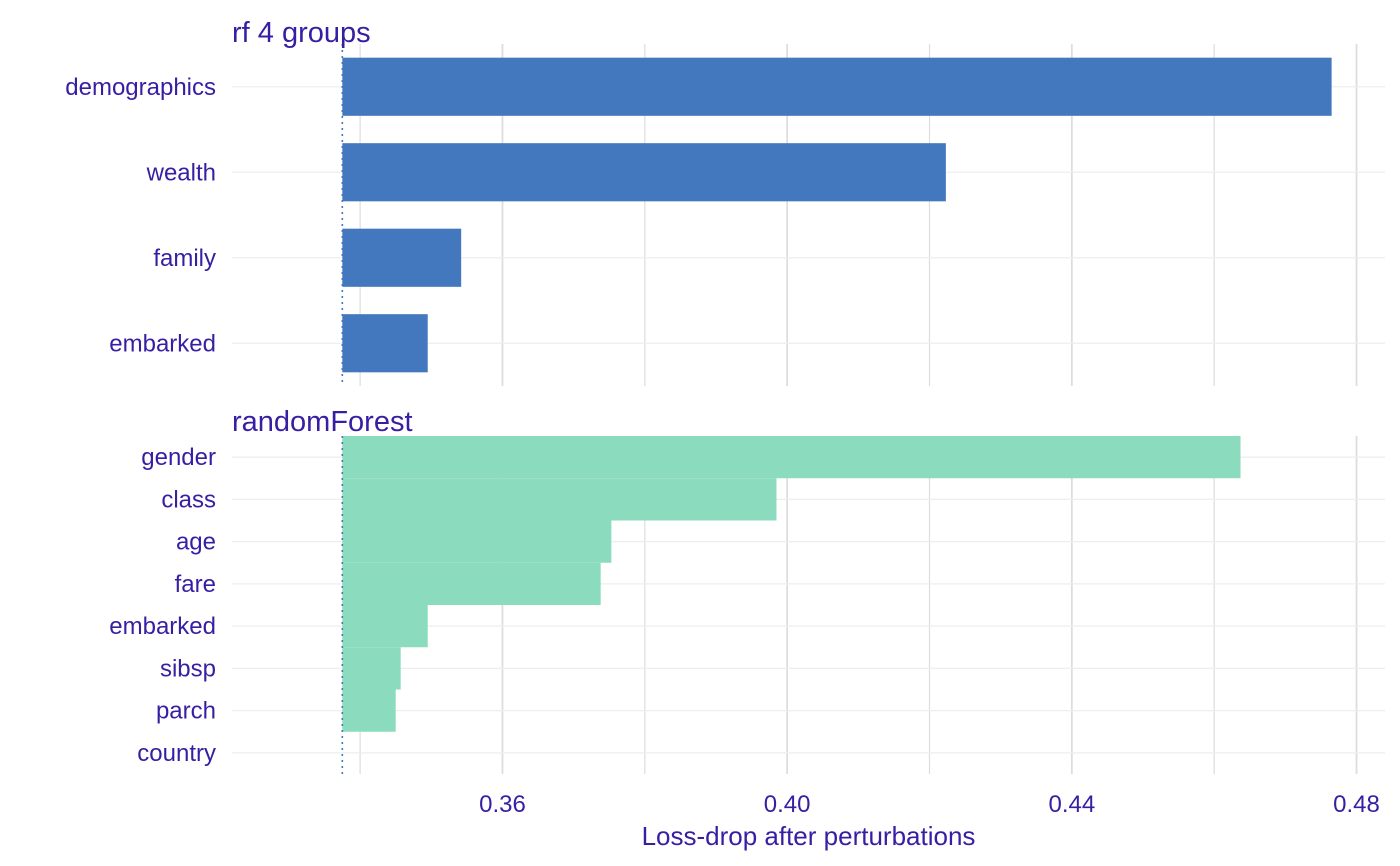  Describe the element at coordinates (477, 541) in the screenshot. I see `bar-age` at that location.